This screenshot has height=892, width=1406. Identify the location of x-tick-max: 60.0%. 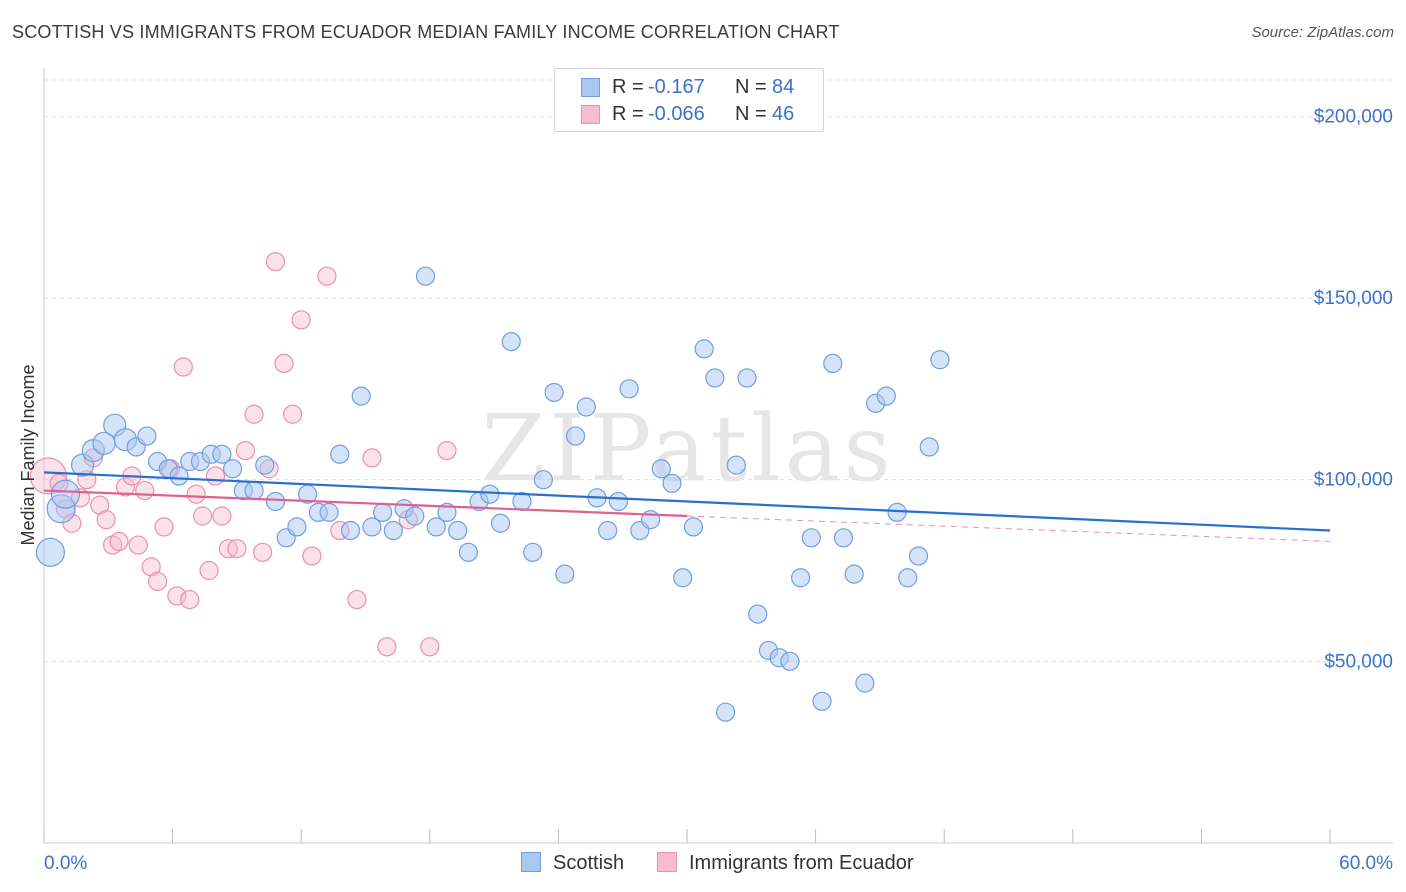
(1366, 863).